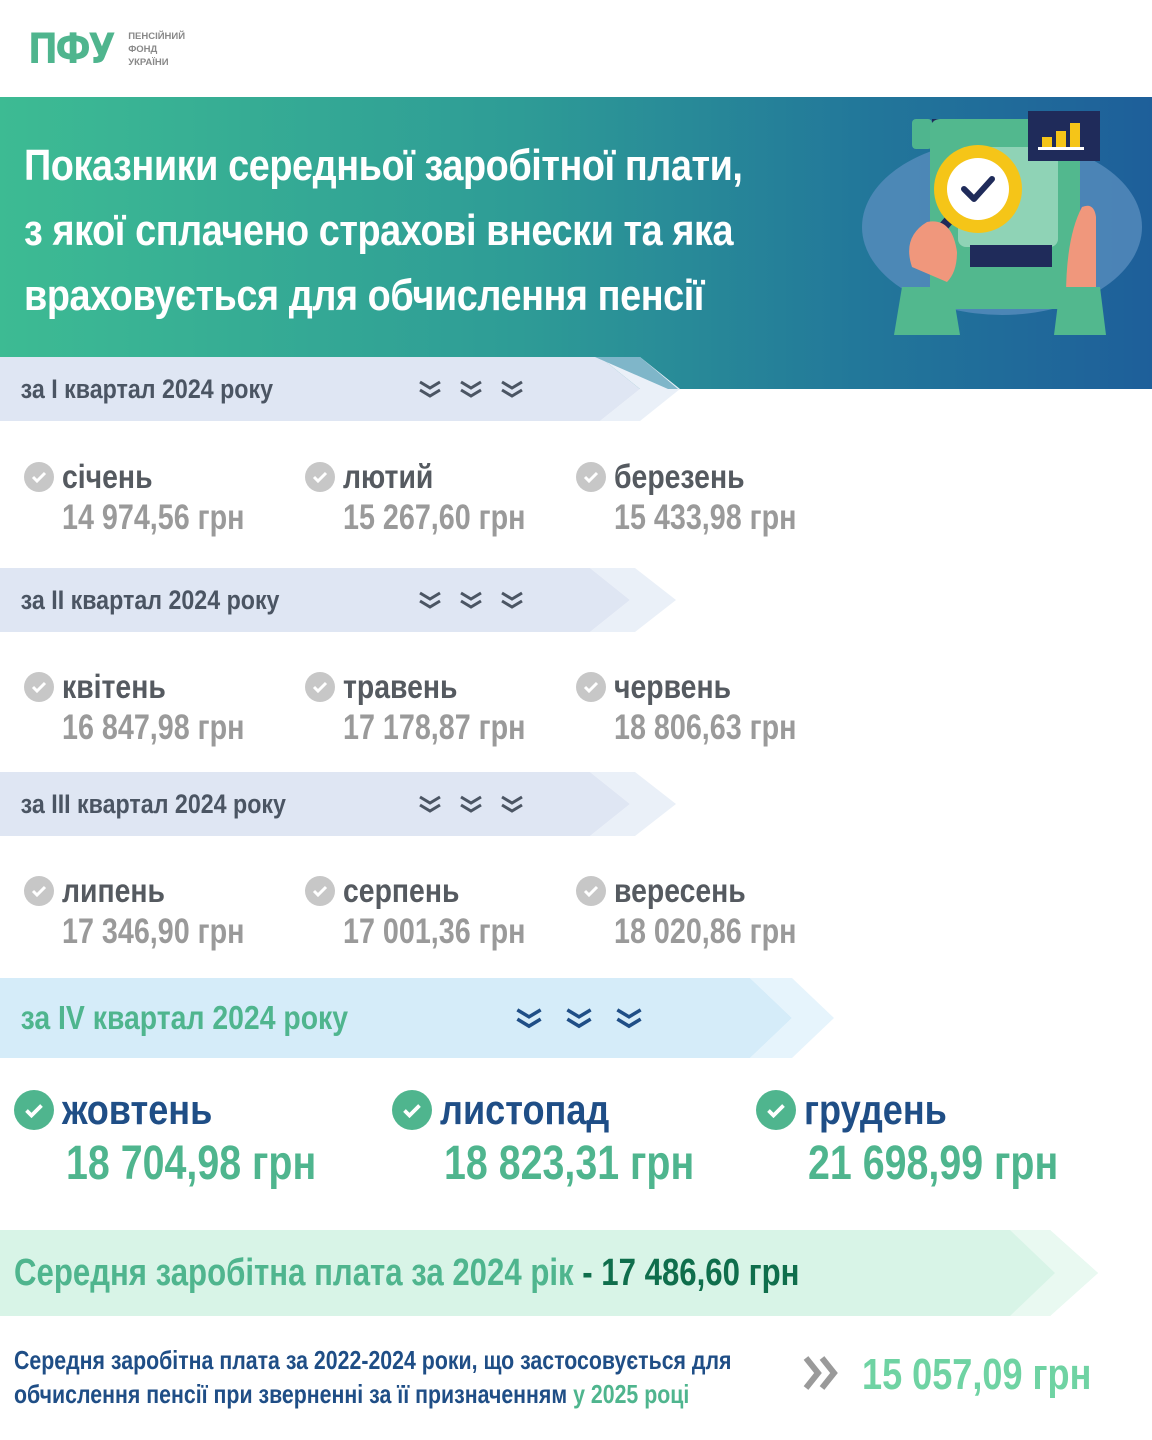  I want to click on double-chevron-right-icon, so click(820, 1373).